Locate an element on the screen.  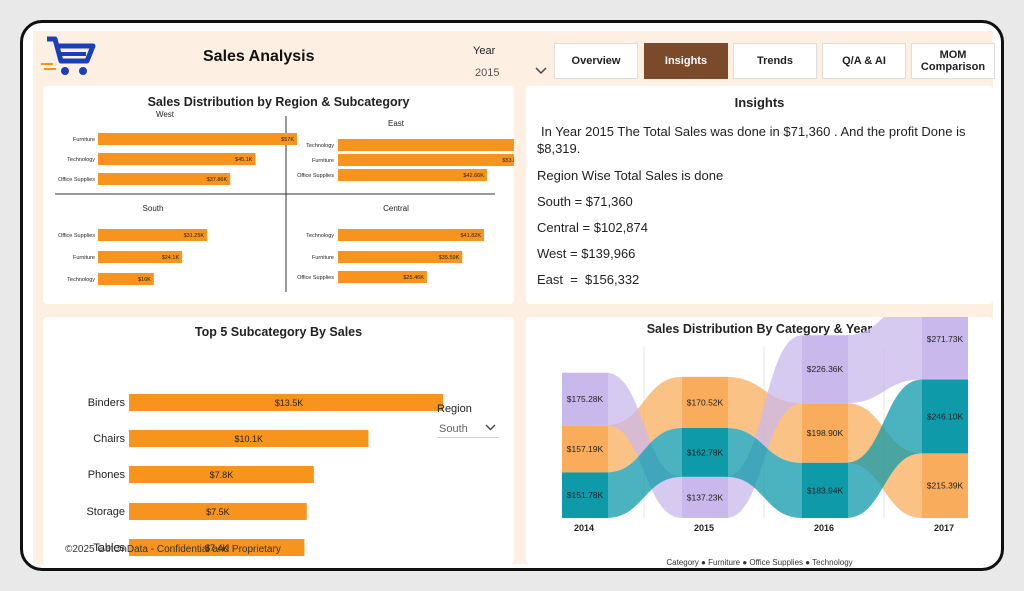
year-axis-label: 2017 is located at coordinates (944, 528).